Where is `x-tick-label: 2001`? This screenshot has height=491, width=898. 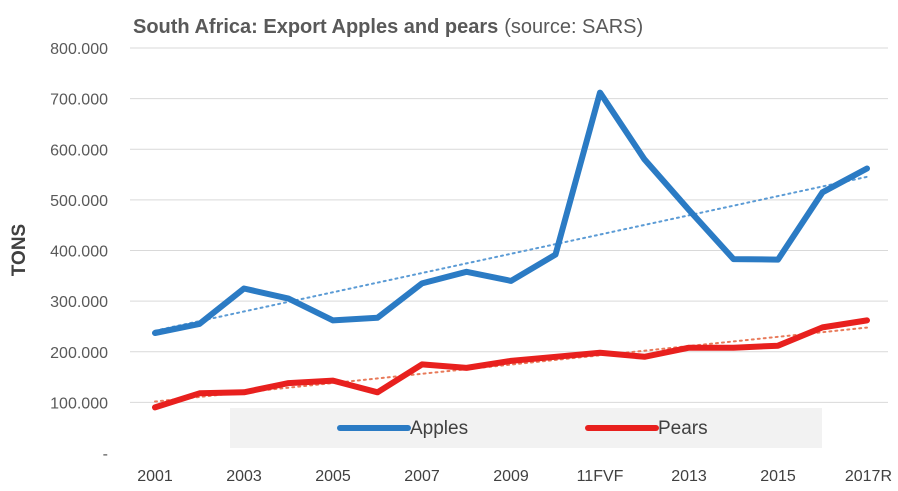 x-tick-label: 2001 is located at coordinates (155, 476).